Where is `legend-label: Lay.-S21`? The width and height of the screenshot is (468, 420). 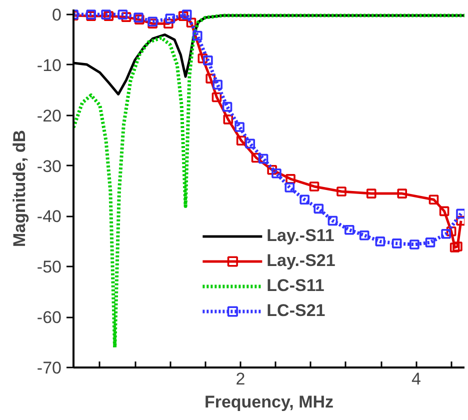 legend-label: Lay.-S21 is located at coordinates (301, 261).